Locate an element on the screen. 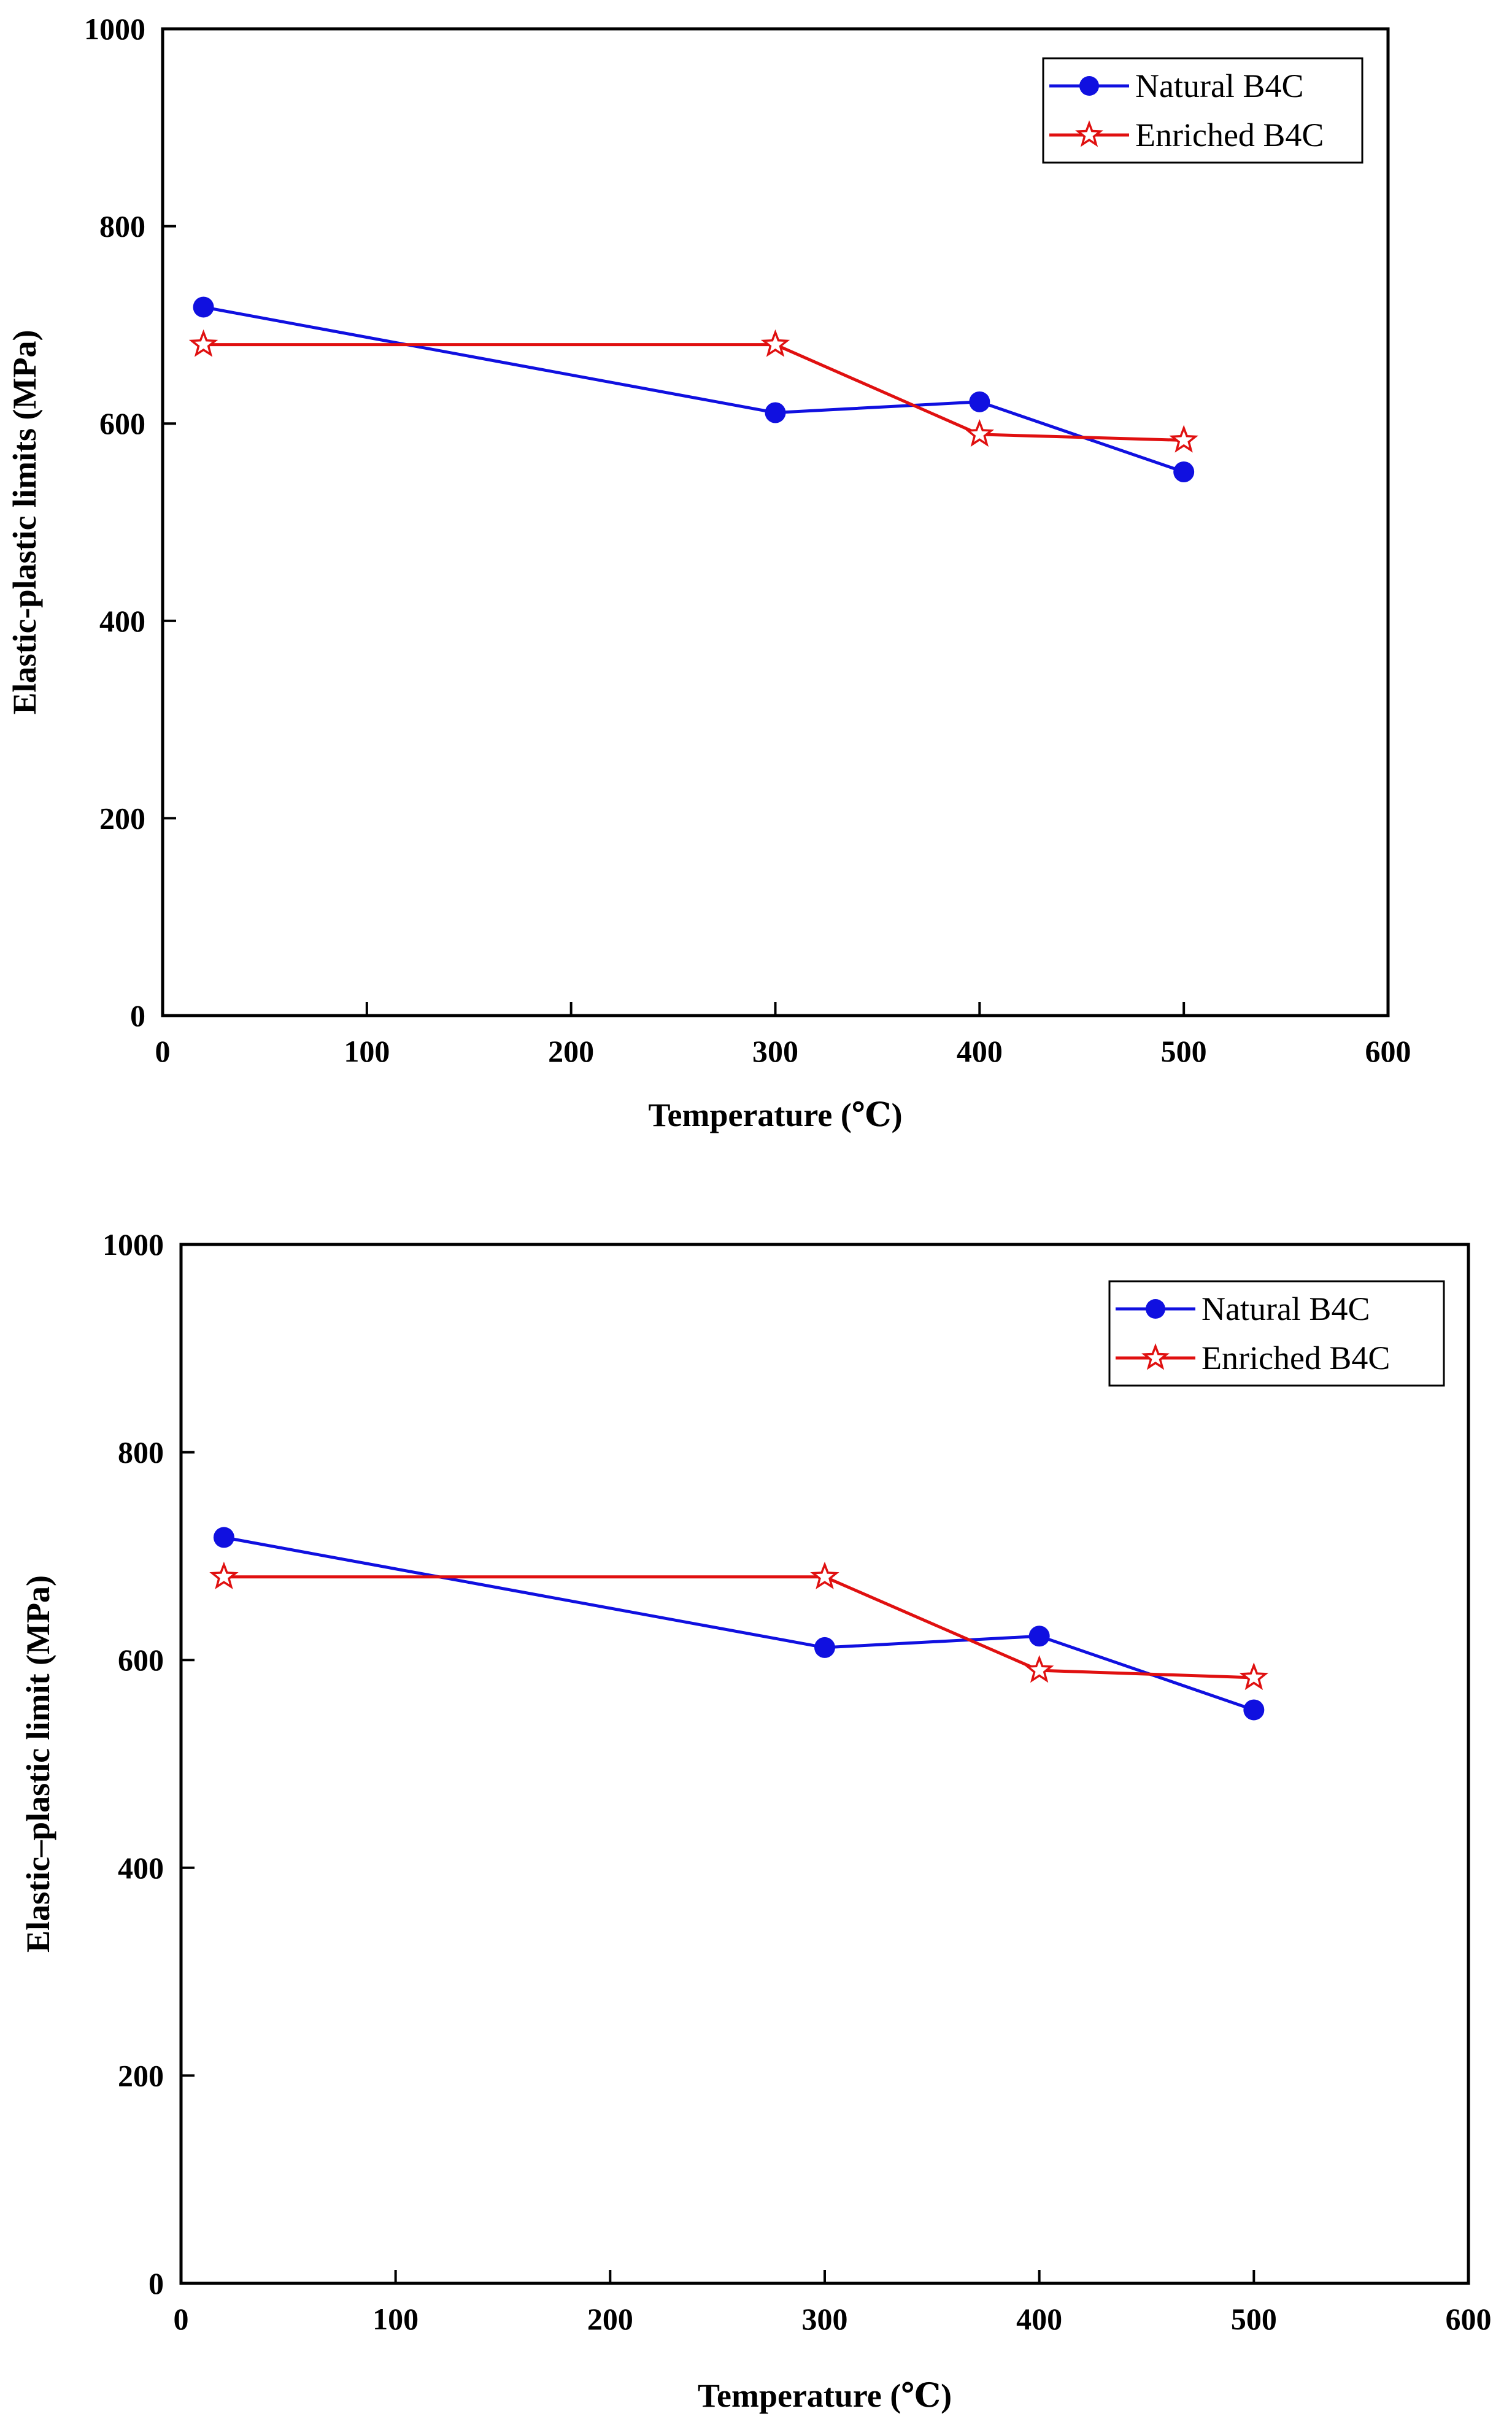  legend-box is located at coordinates (1276, 1333).